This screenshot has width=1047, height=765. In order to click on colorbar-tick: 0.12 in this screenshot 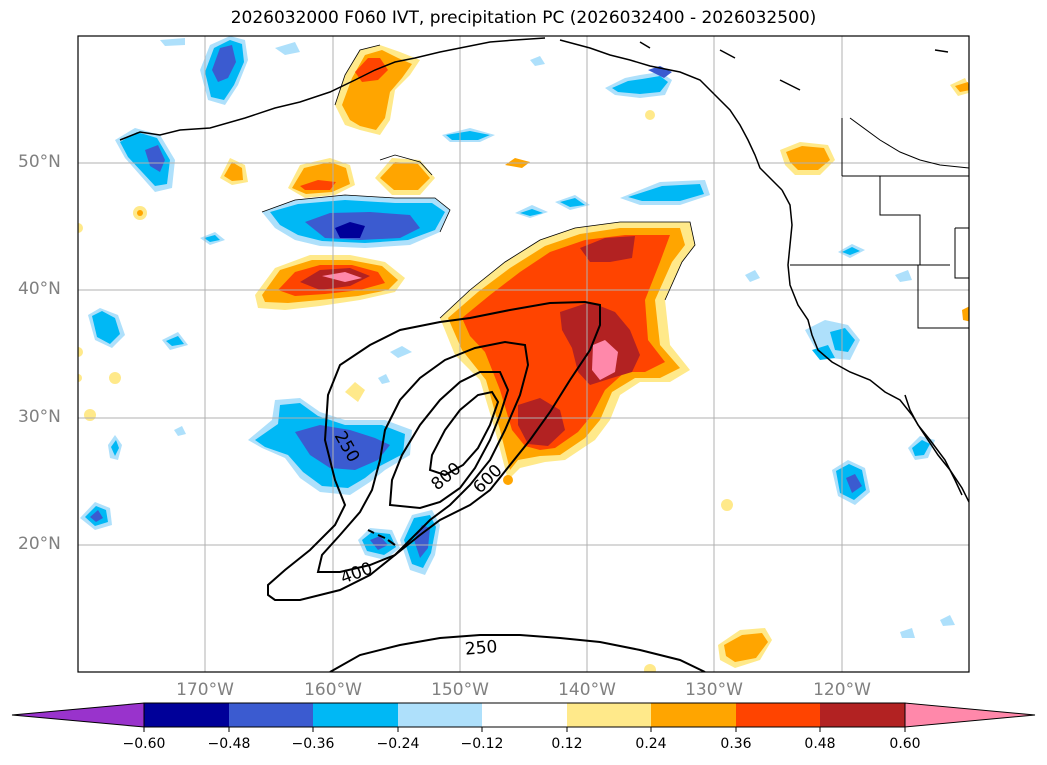, I will do `click(567, 744)`.